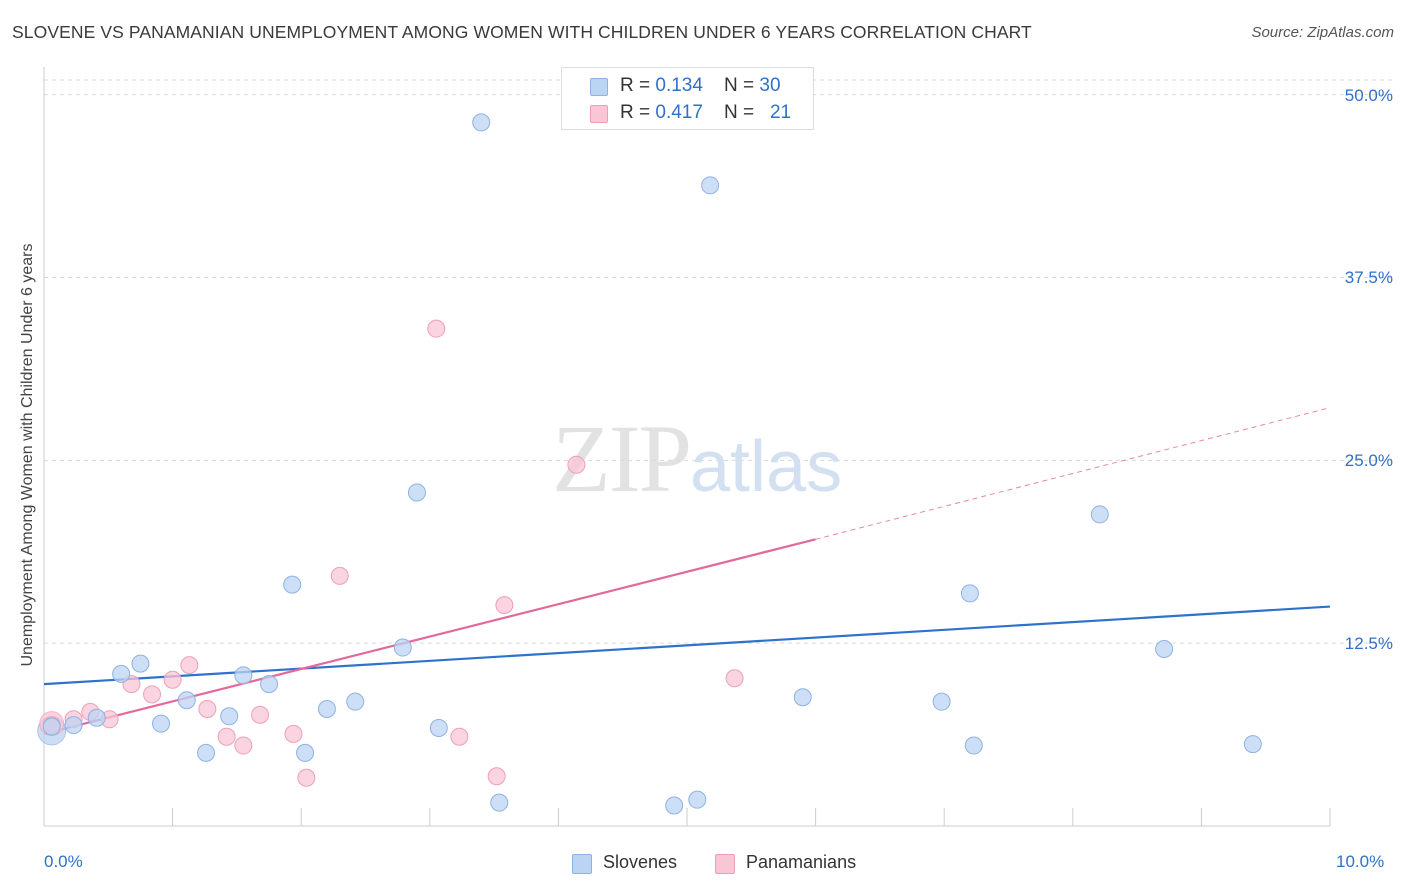 This screenshot has height=892, width=1406. Describe the element at coordinates (640, 862) in the screenshot. I see `legend-label-slovenes: Slovenes` at that location.